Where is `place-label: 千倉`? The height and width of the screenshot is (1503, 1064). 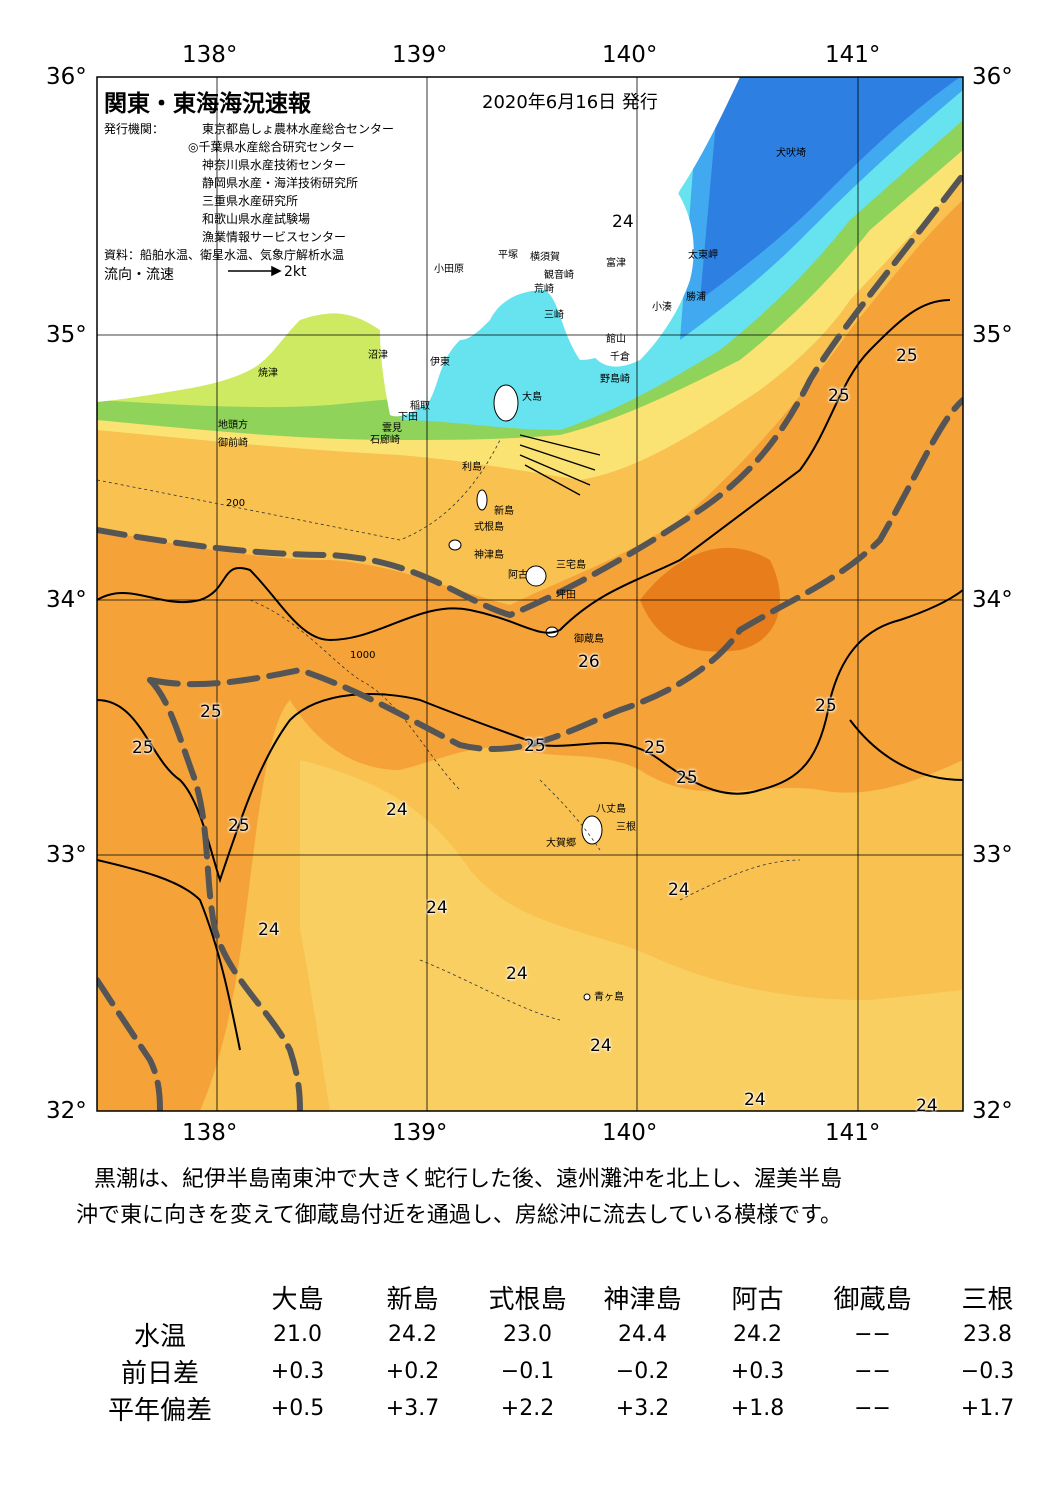 place-label: 千倉 is located at coordinates (620, 357).